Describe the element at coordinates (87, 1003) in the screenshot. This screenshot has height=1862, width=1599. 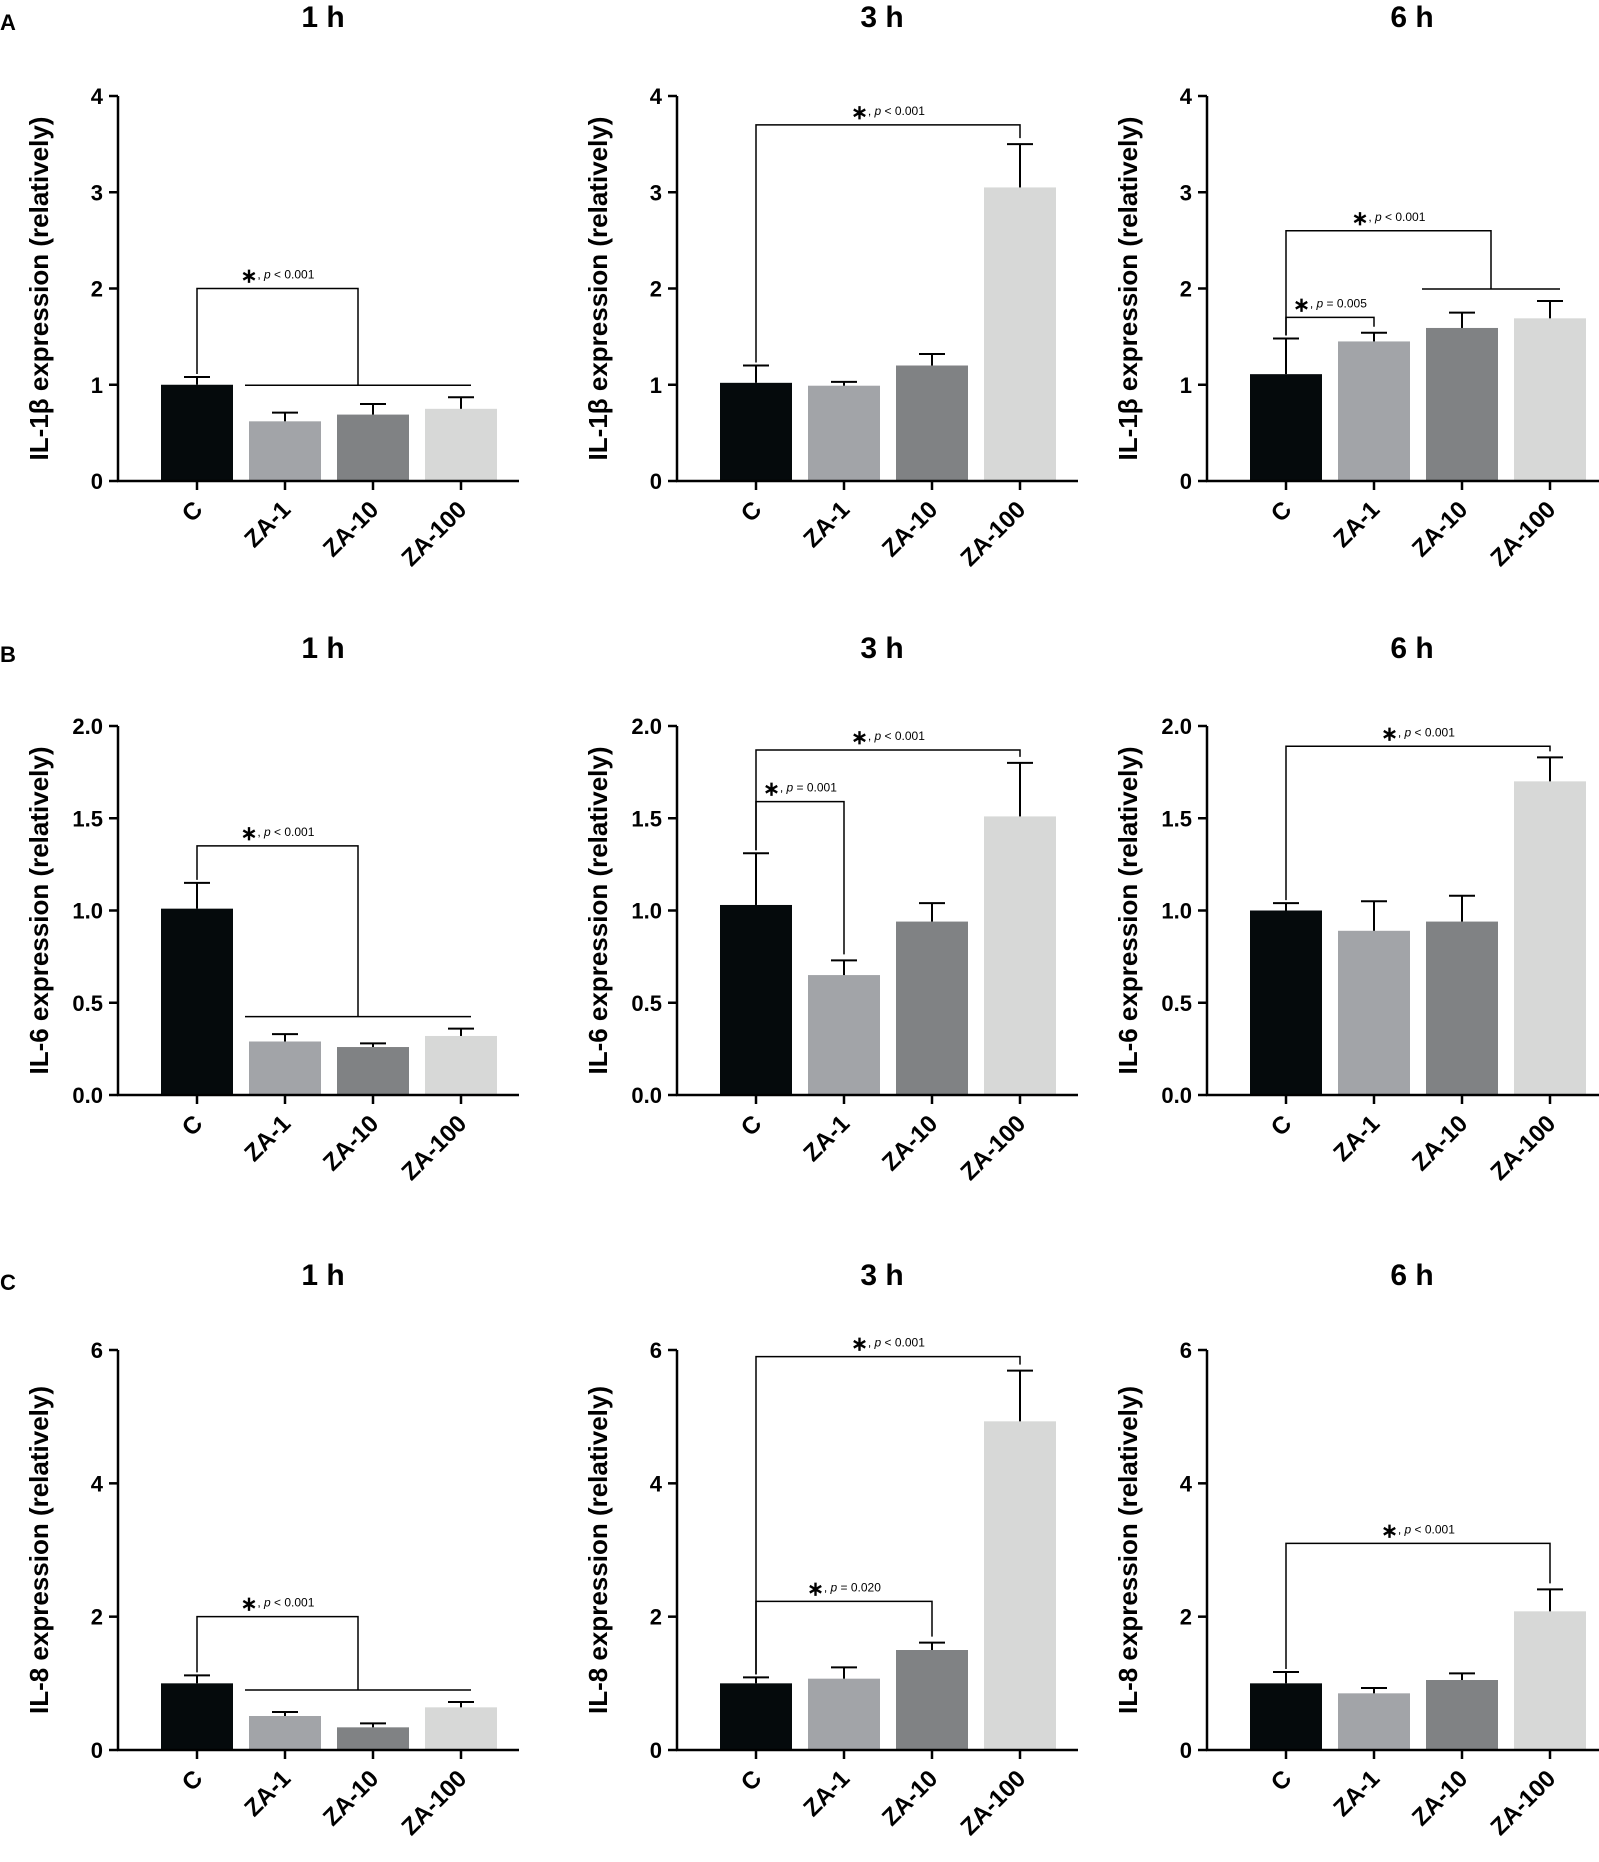
I see `chart-4-y-tick-label-1: 0.5` at that location.